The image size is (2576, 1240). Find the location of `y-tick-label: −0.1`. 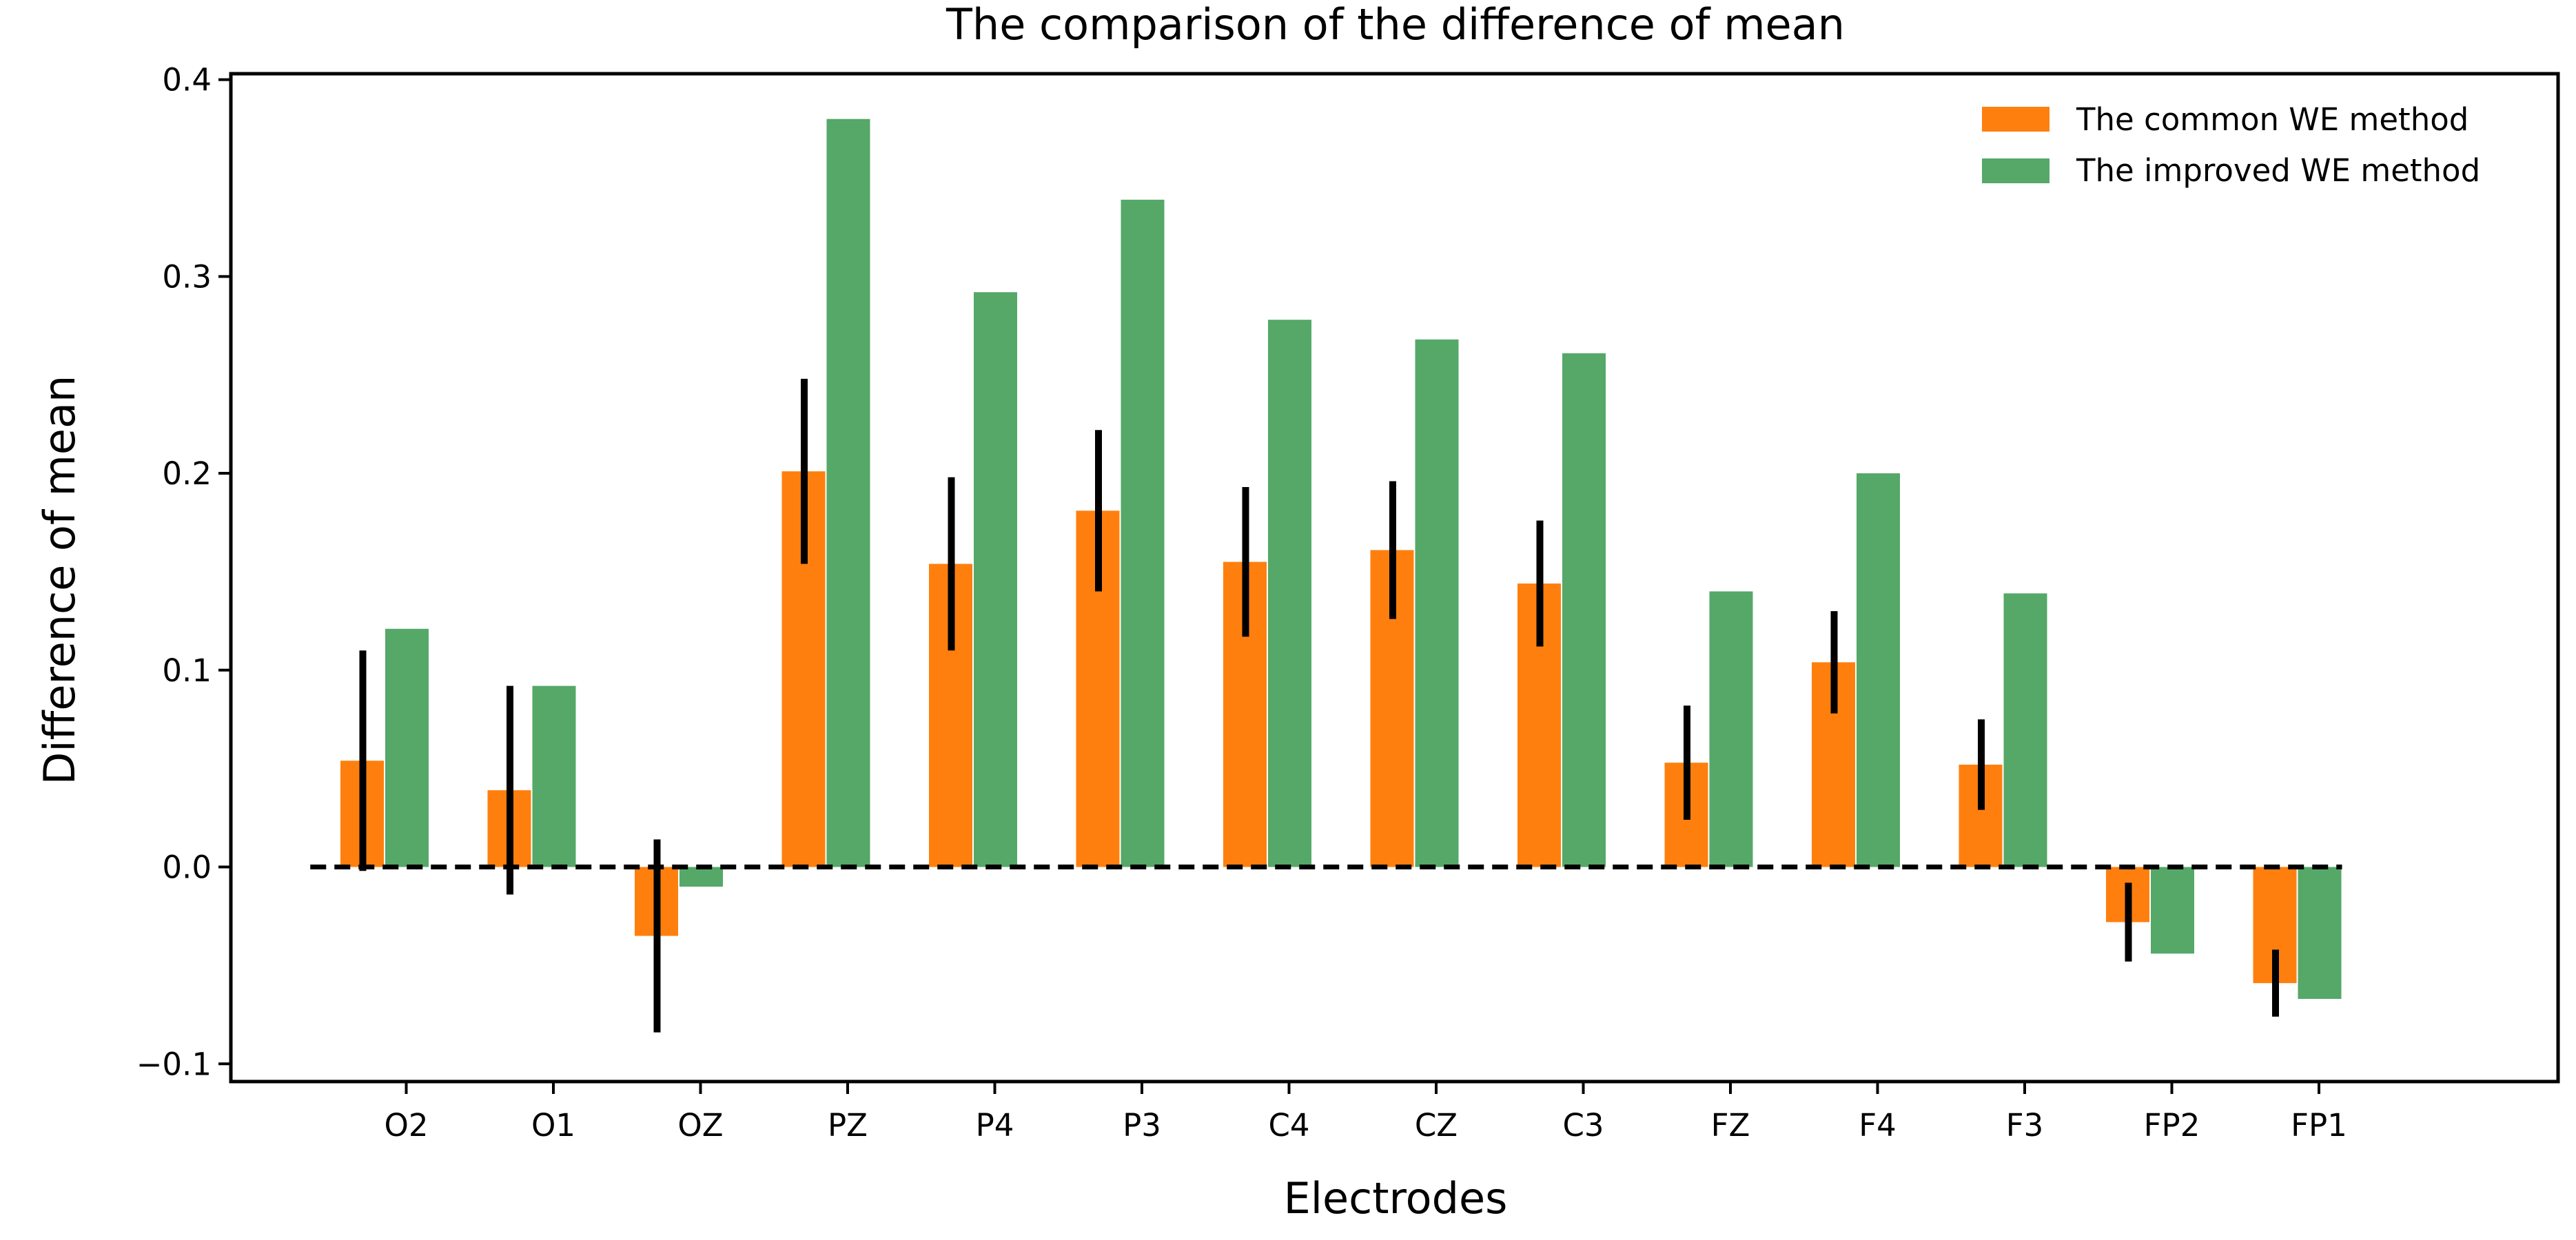

y-tick-label: −0.1 is located at coordinates (174, 1064).